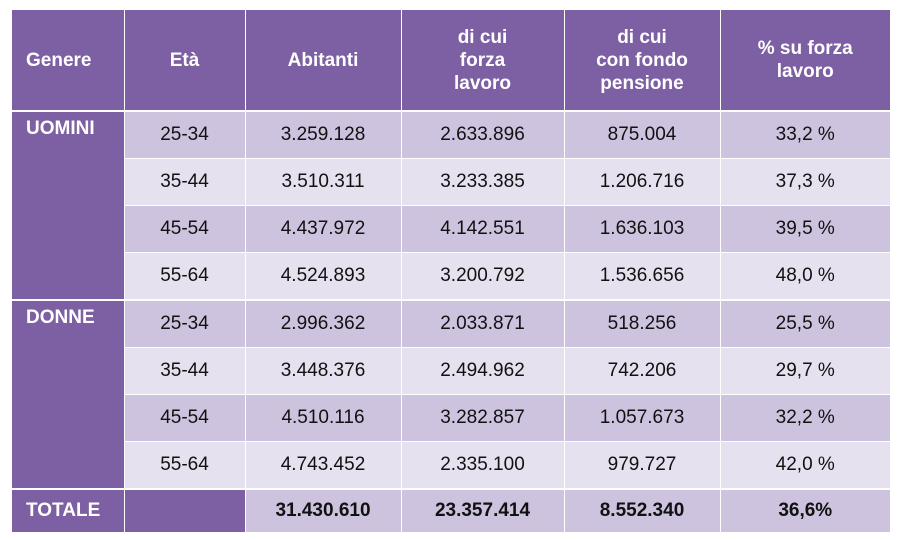 The image size is (900, 540). Describe the element at coordinates (642, 83) in the screenshot. I see `header-fondo-line-3: pensione` at that location.